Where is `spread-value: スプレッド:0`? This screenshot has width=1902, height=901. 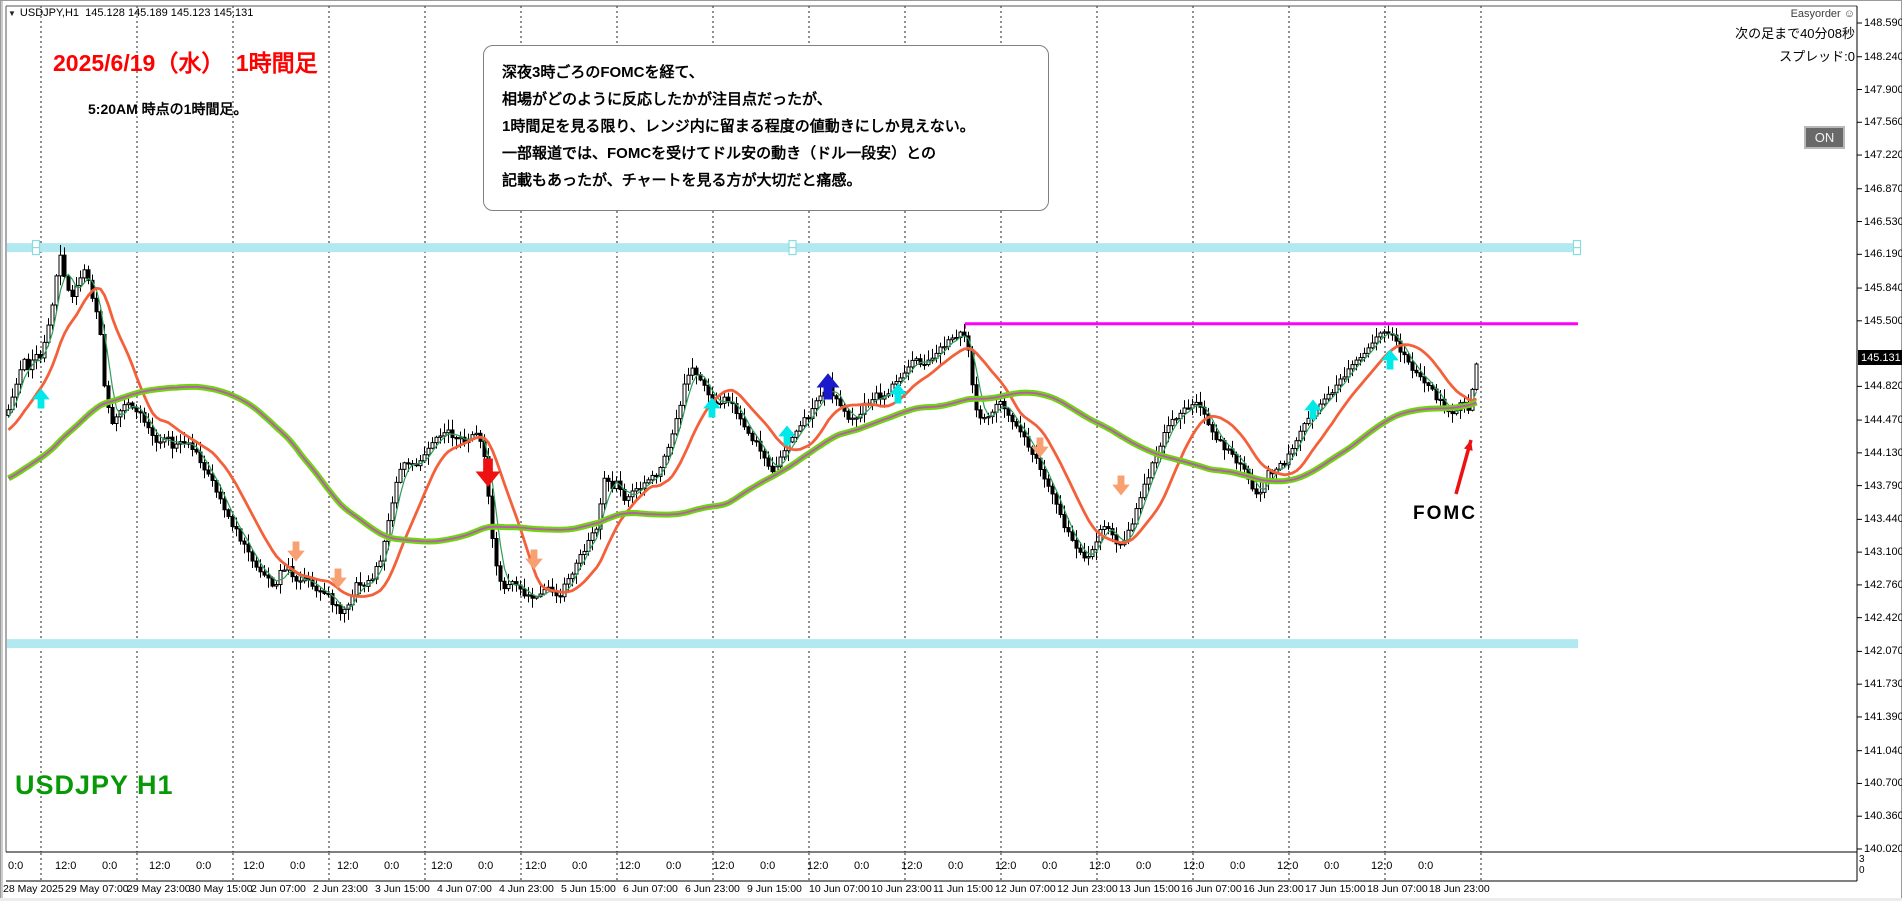
spread-value: スプレッド:0 is located at coordinates (1817, 56).